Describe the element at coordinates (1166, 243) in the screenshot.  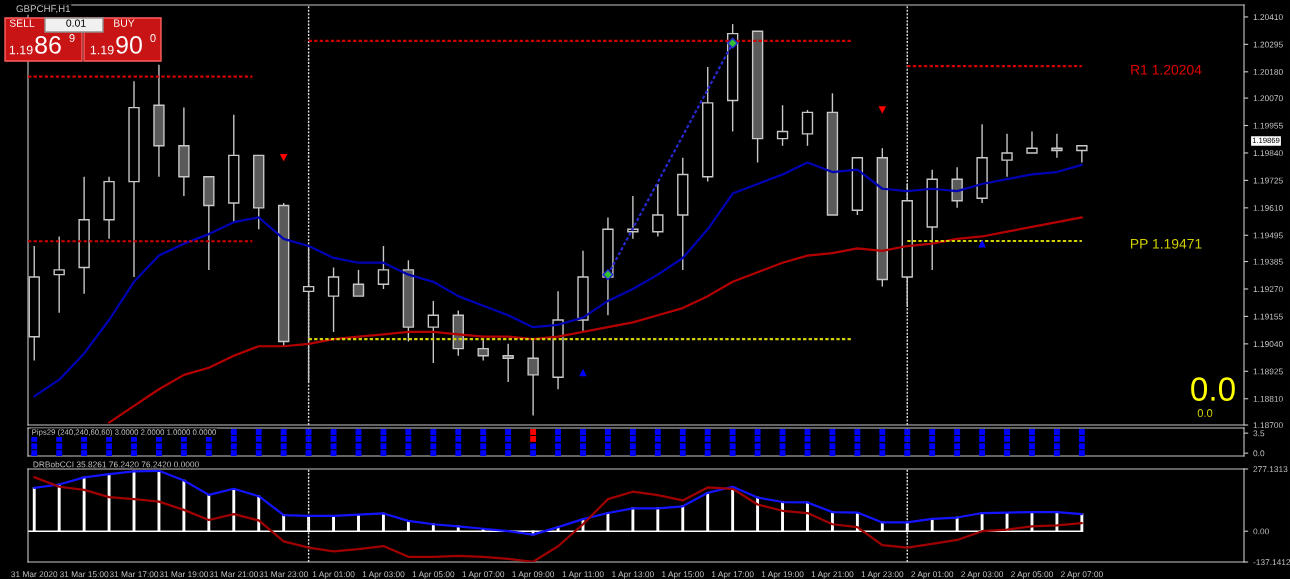
I see `annotation: PP 1.19471` at that location.